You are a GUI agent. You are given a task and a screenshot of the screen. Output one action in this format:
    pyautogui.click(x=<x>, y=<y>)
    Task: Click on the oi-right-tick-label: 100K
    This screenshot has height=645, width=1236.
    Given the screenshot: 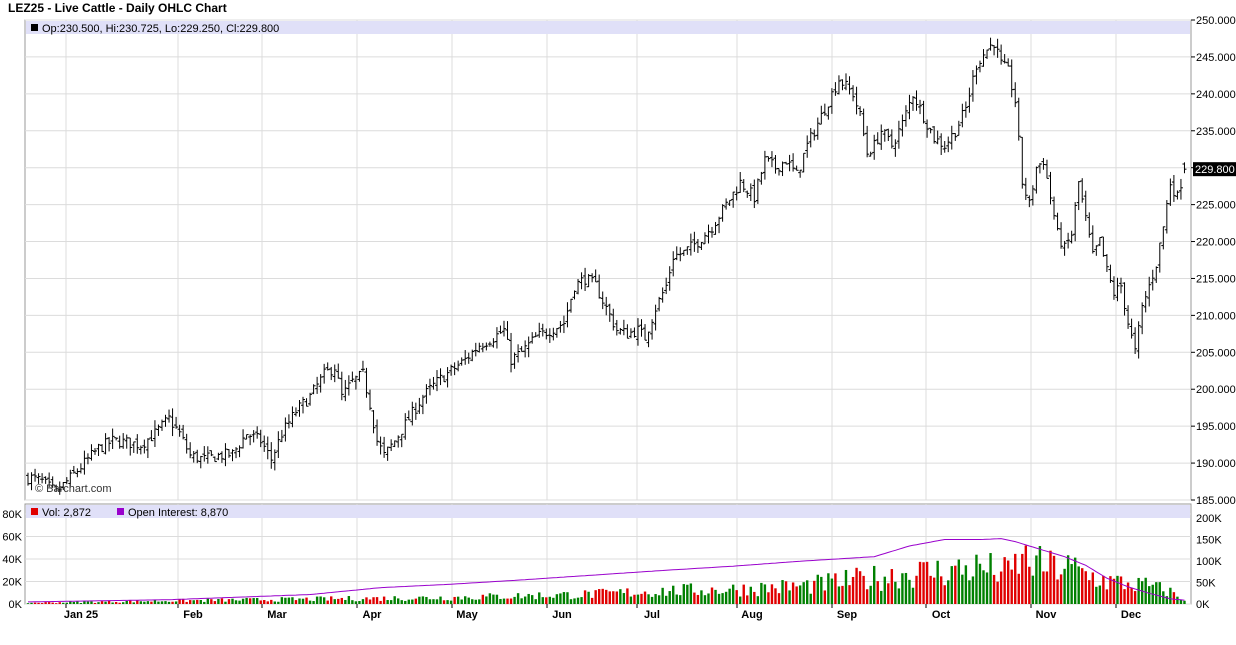 What is the action you would take?
    pyautogui.click(x=1209, y=562)
    